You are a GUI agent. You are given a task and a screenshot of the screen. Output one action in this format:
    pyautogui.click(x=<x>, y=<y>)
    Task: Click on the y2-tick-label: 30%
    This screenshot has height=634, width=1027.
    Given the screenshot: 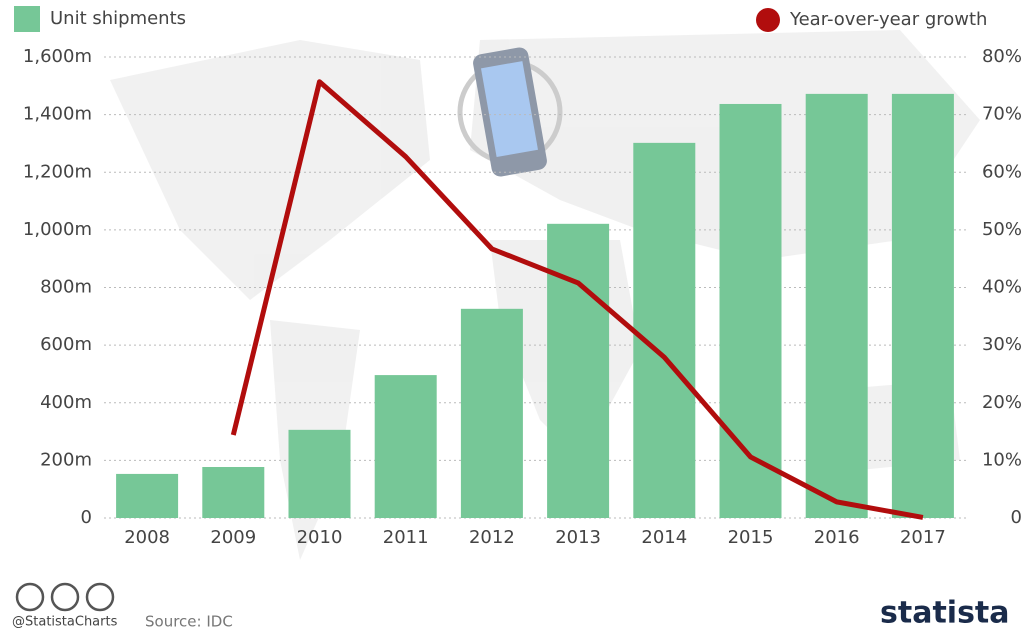 What is the action you would take?
    pyautogui.click(x=1002, y=344)
    